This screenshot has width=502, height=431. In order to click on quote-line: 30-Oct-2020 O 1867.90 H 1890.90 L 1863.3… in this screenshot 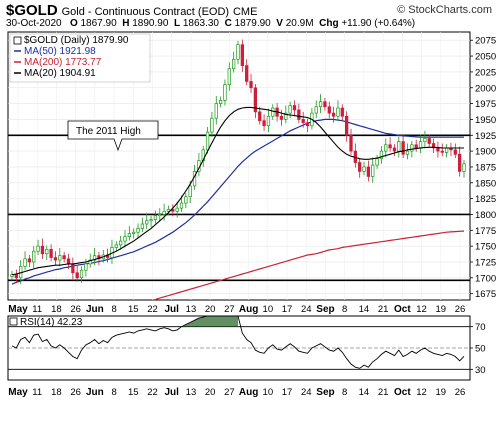, I will do `click(210, 23)`.